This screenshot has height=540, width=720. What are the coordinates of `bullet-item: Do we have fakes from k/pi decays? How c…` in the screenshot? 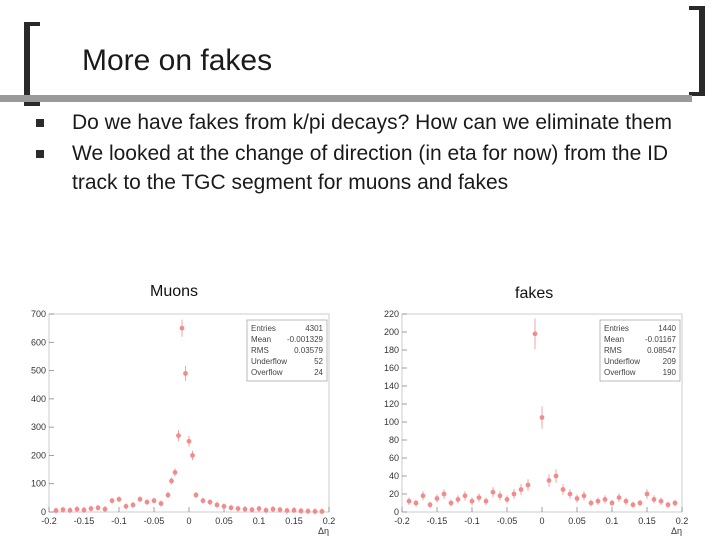 It's located at (371, 122).